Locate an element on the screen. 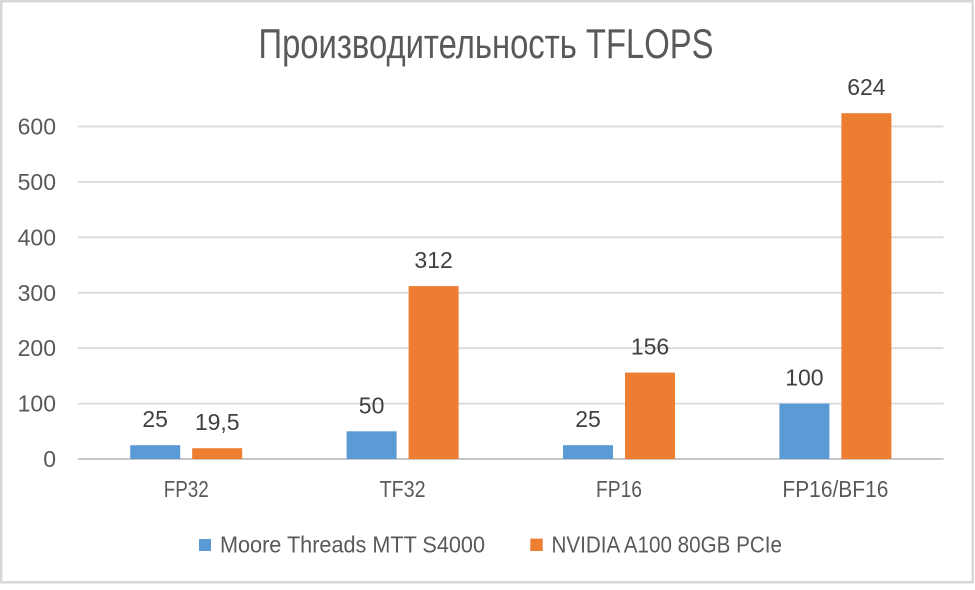  svg-text: 156 is located at coordinates (650, 347).